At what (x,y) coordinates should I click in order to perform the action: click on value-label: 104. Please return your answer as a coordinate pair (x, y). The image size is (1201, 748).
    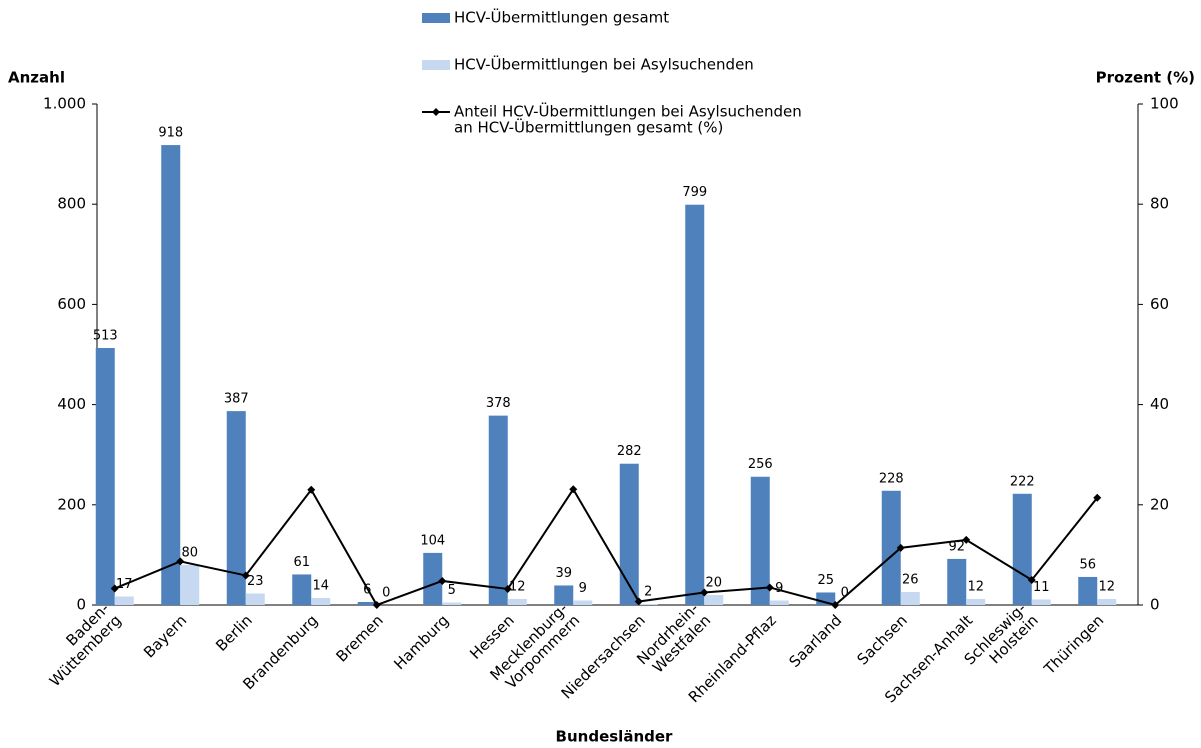
    Looking at the image, I should click on (432, 540).